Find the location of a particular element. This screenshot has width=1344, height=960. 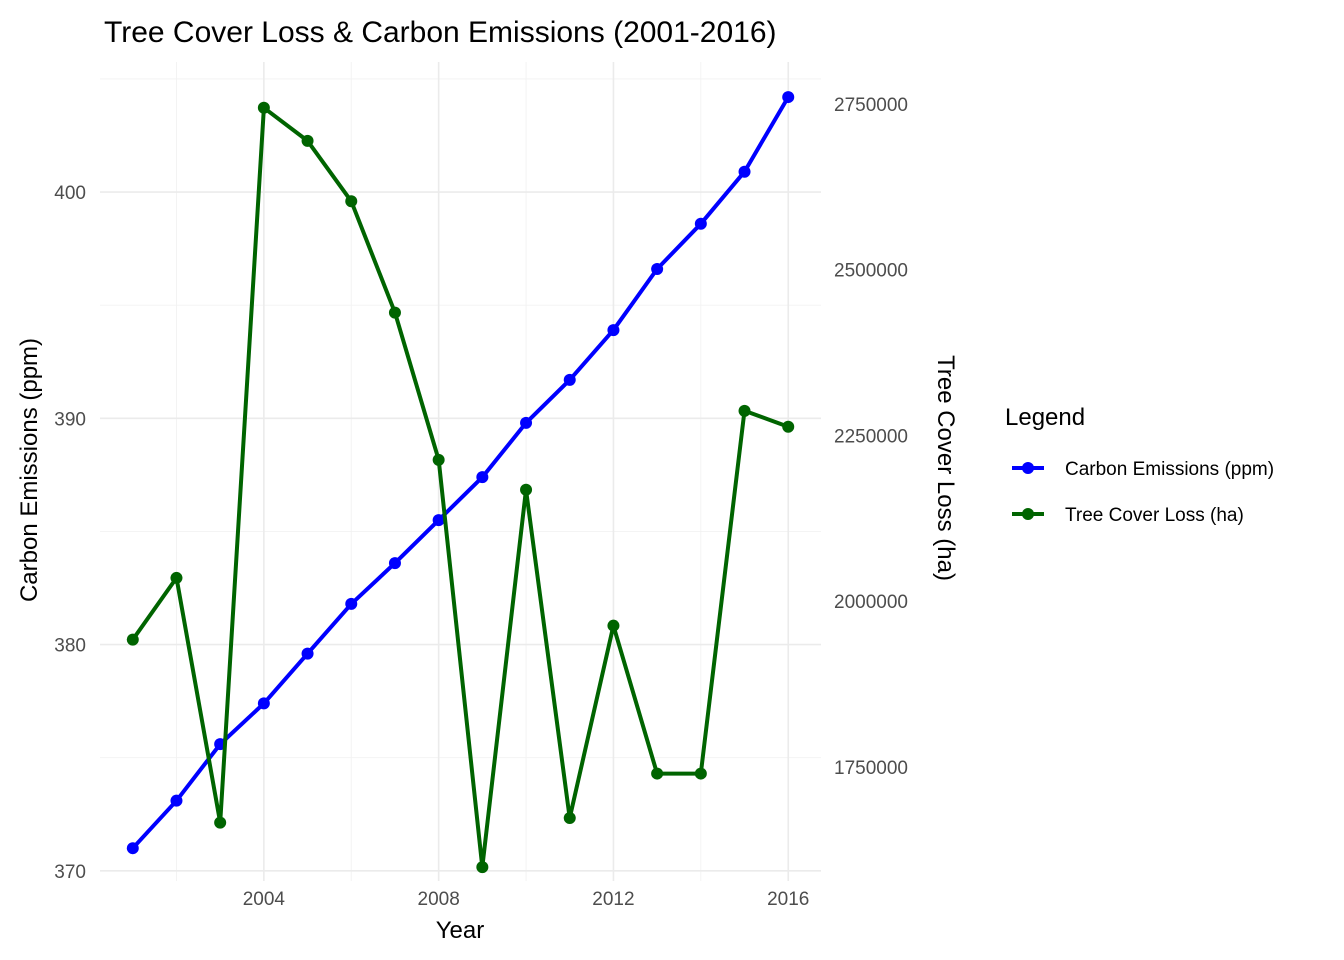

y2-axis-title: Tree Cover Loss (ha) is located at coordinates (945, 468).